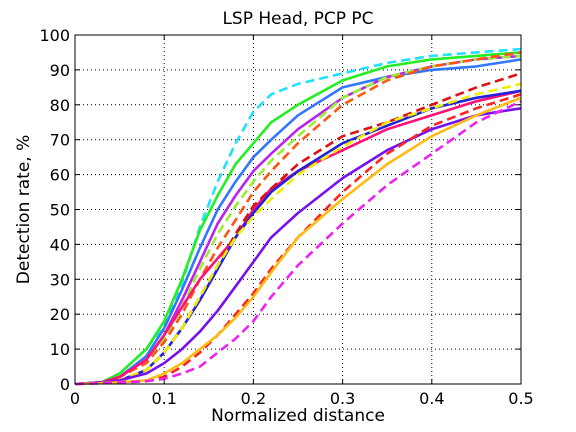  I want to click on x-tick-label: 0.4, so click(431, 398).